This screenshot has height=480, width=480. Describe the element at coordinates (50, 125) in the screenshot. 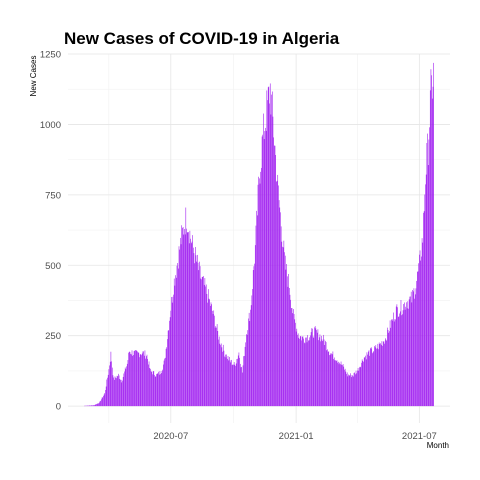

I see `y-tick-label: 1000` at that location.